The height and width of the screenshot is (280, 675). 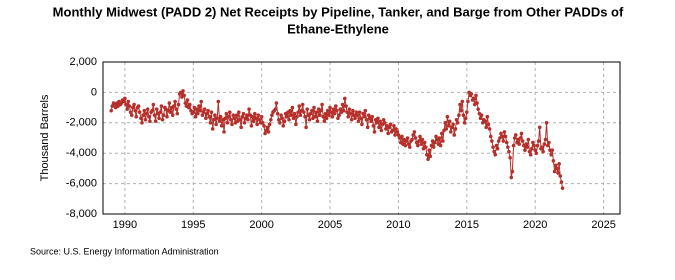 What do you see at coordinates (261, 225) in the screenshot?
I see `x-tick-label: 2000` at bounding box center [261, 225].